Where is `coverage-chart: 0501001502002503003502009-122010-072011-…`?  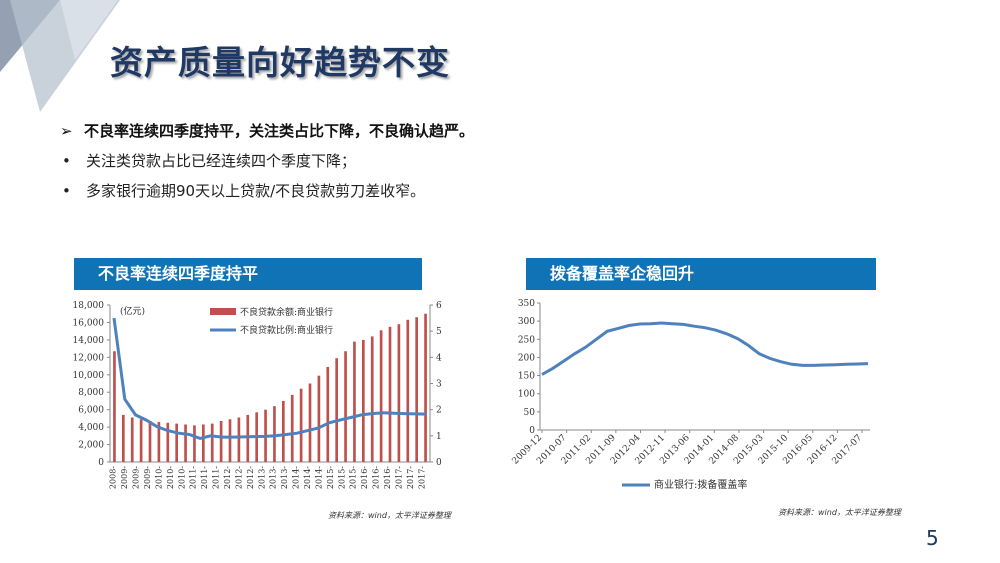
coverage-chart: 0501001502002503003502009-122010-072011-… is located at coordinates (690, 395).